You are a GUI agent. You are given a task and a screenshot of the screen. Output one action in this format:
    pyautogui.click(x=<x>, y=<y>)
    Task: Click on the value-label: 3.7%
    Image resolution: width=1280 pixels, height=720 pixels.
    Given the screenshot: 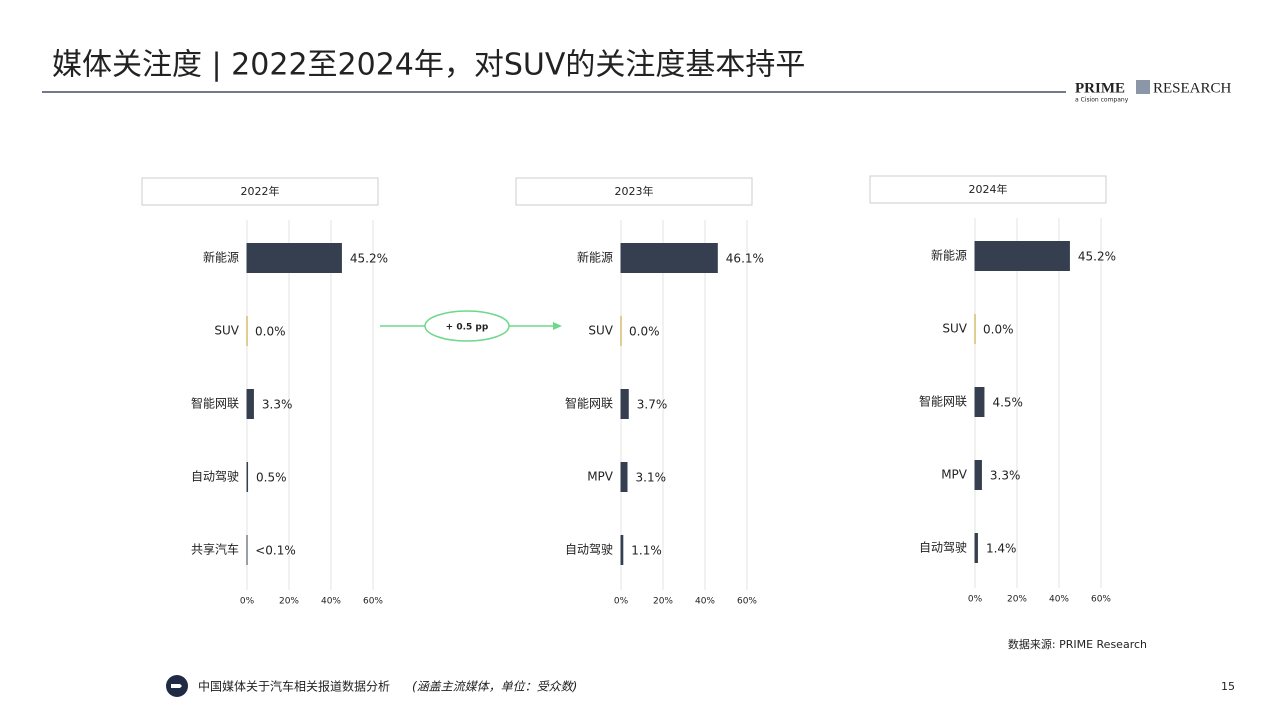 What is the action you would take?
    pyautogui.click(x=652, y=405)
    